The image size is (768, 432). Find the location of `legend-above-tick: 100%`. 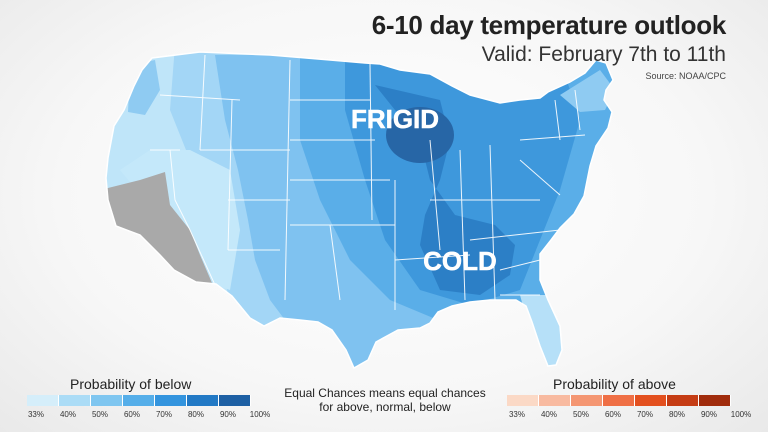

legend-above-tick: 100% is located at coordinates (741, 414).